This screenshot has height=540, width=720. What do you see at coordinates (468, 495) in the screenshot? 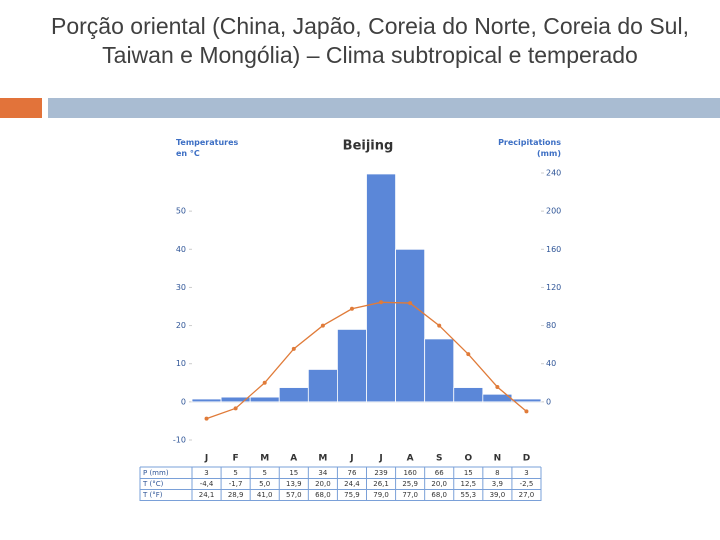
I see `table-cell: 55,3` at bounding box center [468, 495].